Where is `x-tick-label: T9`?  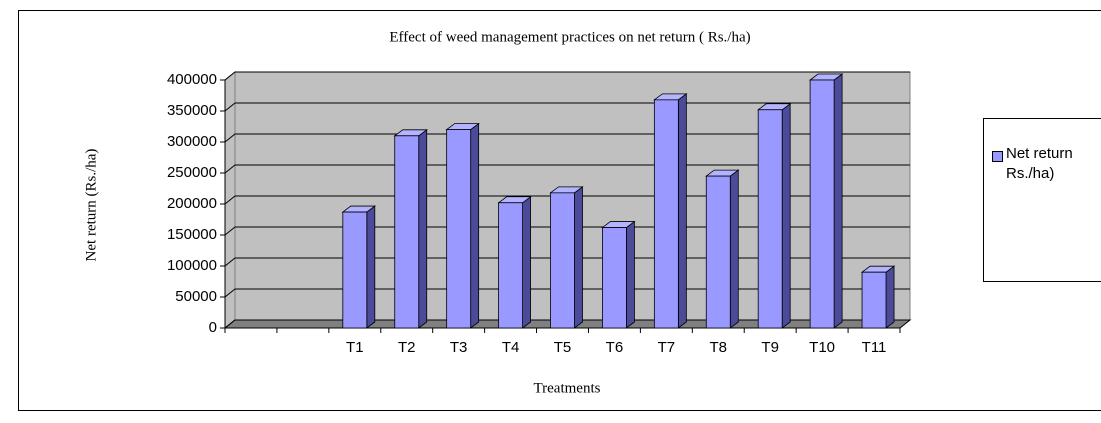 x-tick-label: T9 is located at coordinates (770, 347).